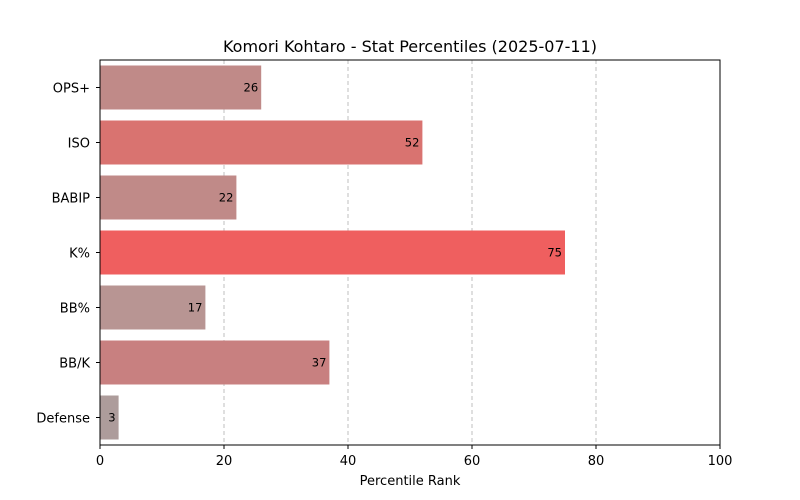 The image size is (800, 500). What do you see at coordinates (63, 419) in the screenshot?
I see `y-tick-label: Defense` at bounding box center [63, 419].